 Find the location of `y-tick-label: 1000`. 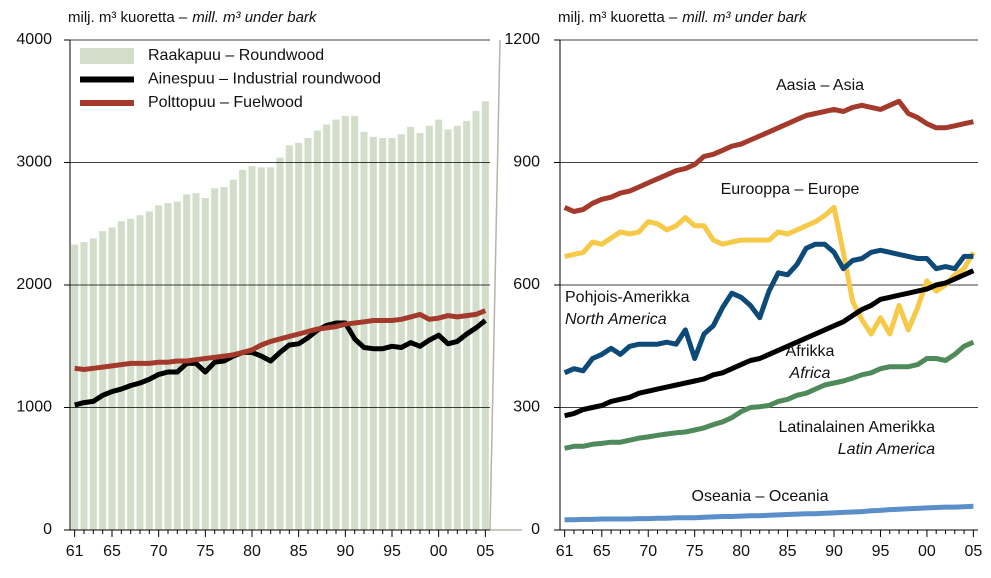

y-tick-label: 1000 is located at coordinates (34, 407).